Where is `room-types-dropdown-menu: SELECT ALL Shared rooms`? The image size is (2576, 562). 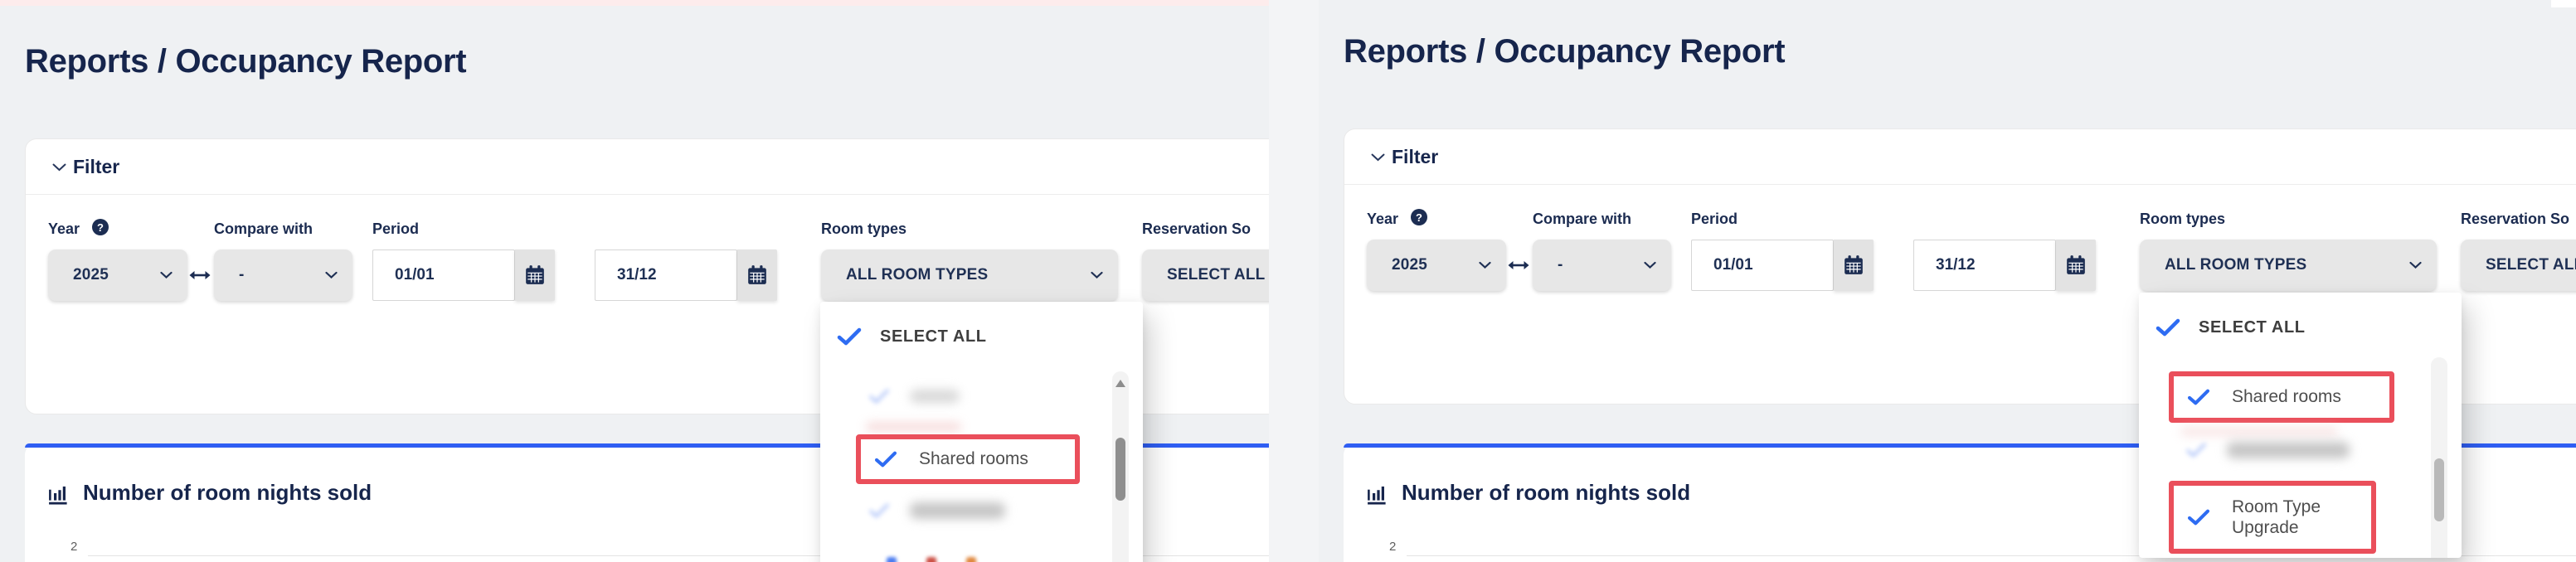
room-types-dropdown-menu: SELECT ALL Shared rooms is located at coordinates (982, 432).